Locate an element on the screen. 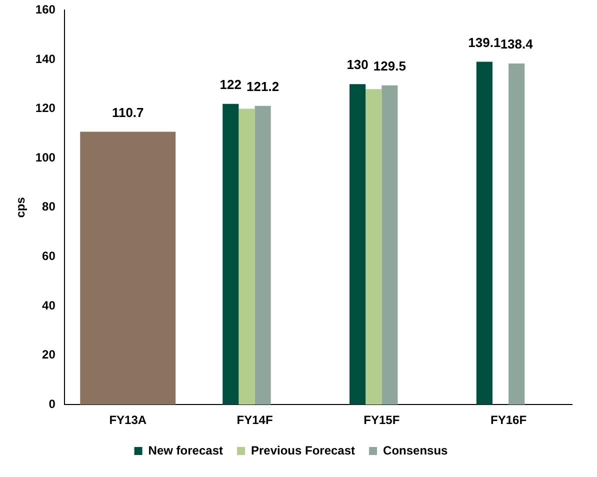 The image size is (597, 477). legend-label: Previous Forecast is located at coordinates (303, 450).